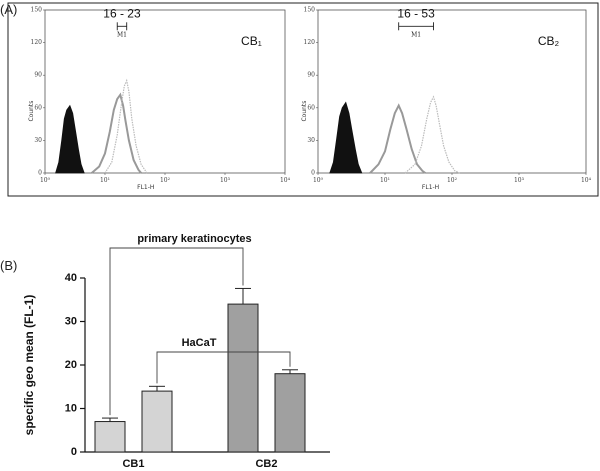  What do you see at coordinates (71, 278) in the screenshot?
I see `y-tick-label: 40` at bounding box center [71, 278].